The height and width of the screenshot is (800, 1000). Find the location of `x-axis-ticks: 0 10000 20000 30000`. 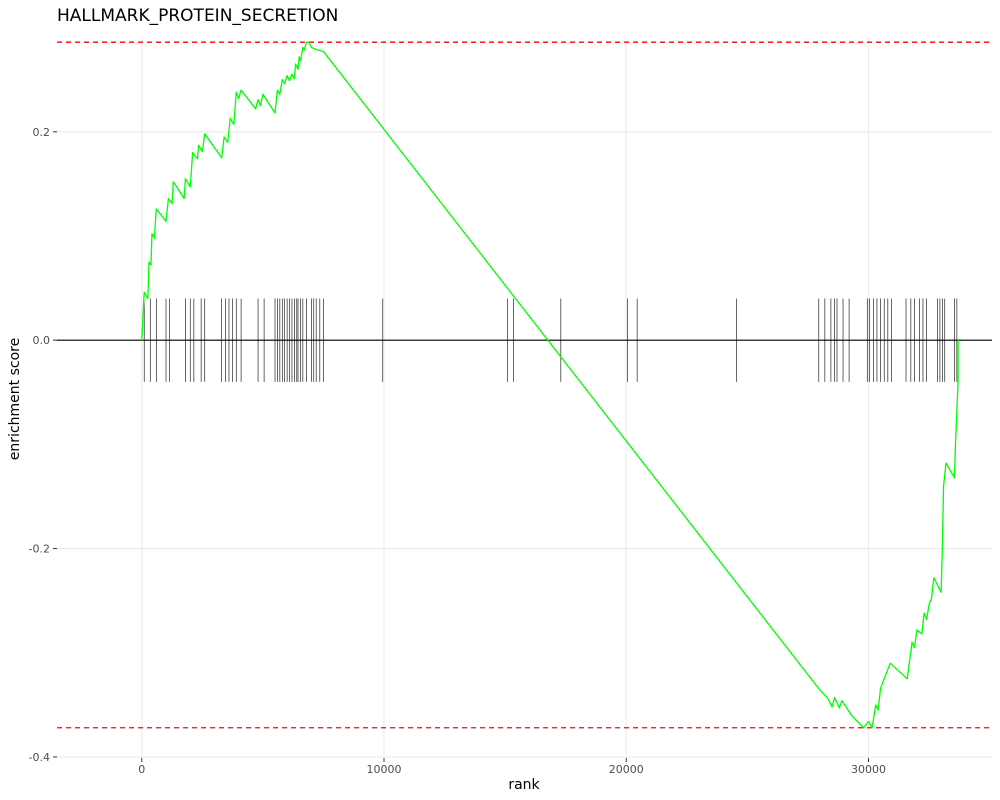

x-axis-ticks: 0 10000 20000 30000 is located at coordinates (512, 767).